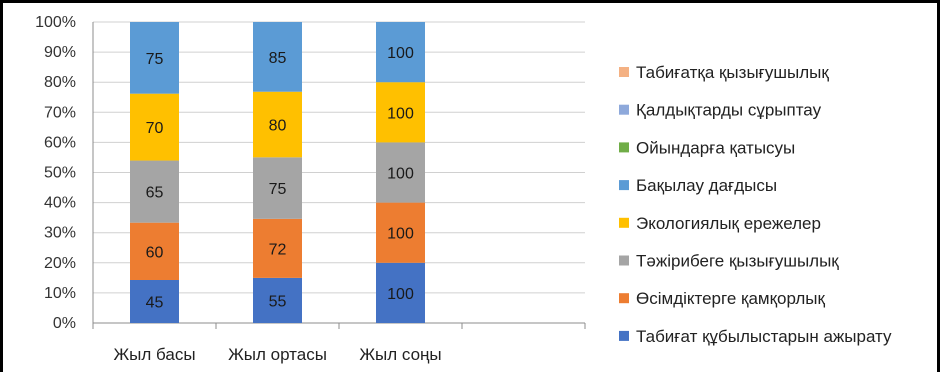 Image resolution: width=940 pixels, height=372 pixels. What do you see at coordinates (60, 263) in the screenshot?
I see `y-tick-label: 20%` at bounding box center [60, 263].